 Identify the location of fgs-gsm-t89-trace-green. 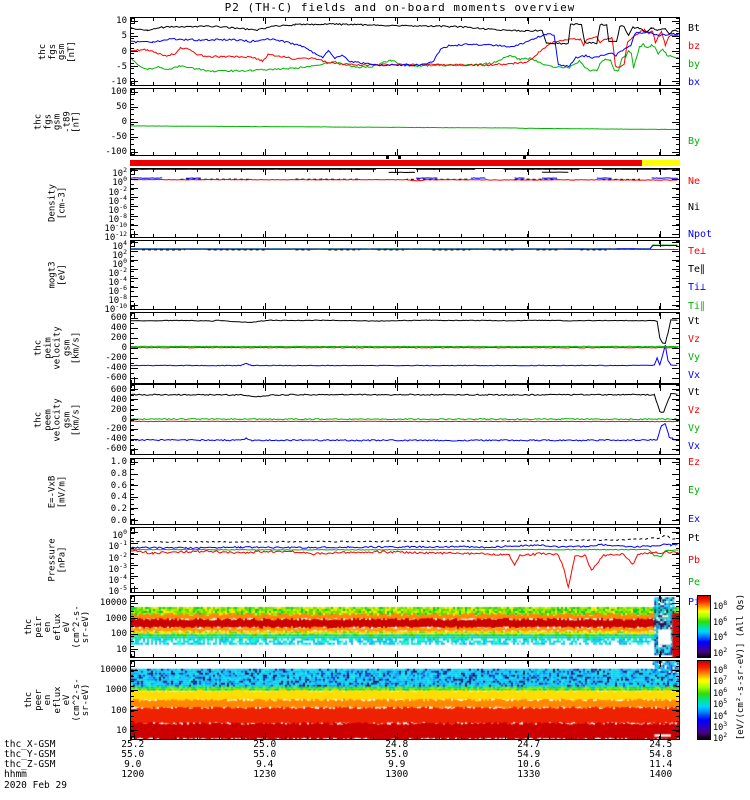
(404, 128).